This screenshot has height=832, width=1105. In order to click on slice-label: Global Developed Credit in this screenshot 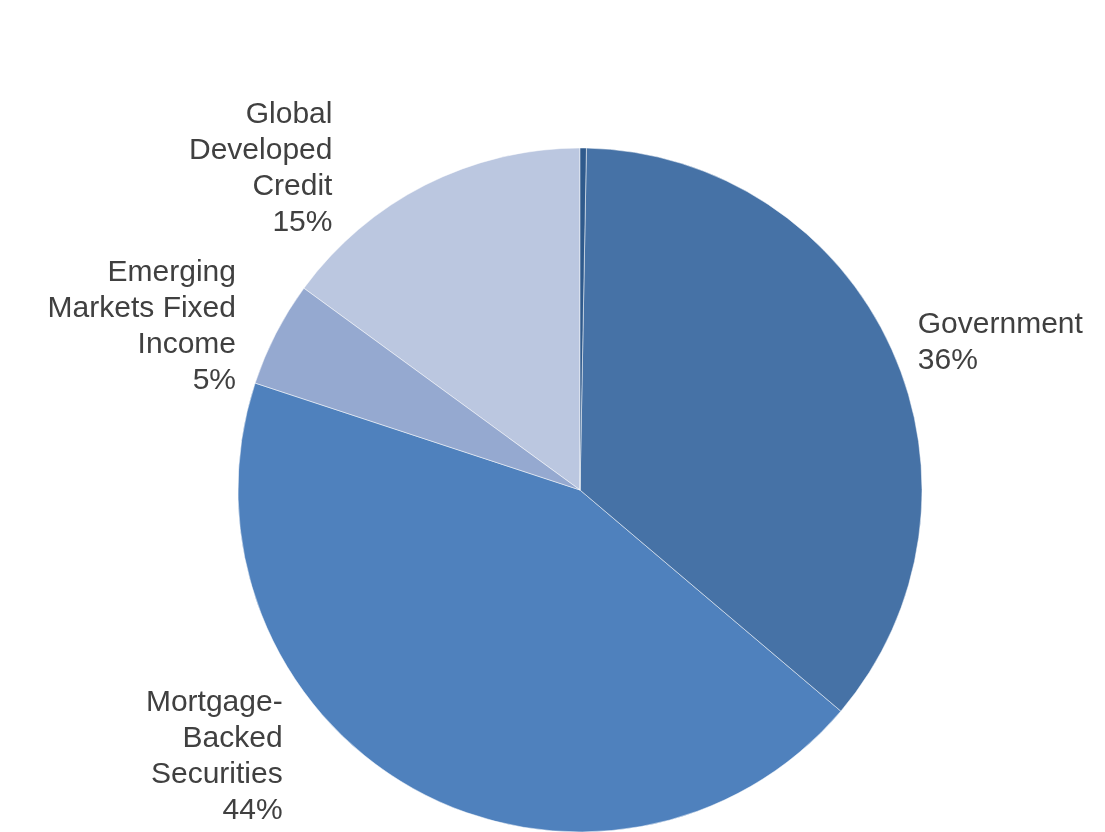, I will do `click(261, 149)`.